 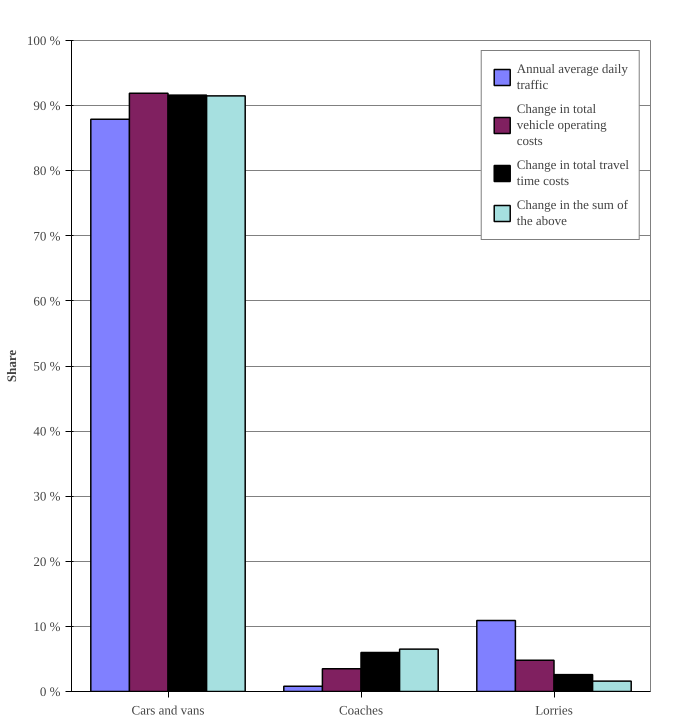 What do you see at coordinates (47, 170) in the screenshot?
I see `y-tick-label: 80 %` at bounding box center [47, 170].